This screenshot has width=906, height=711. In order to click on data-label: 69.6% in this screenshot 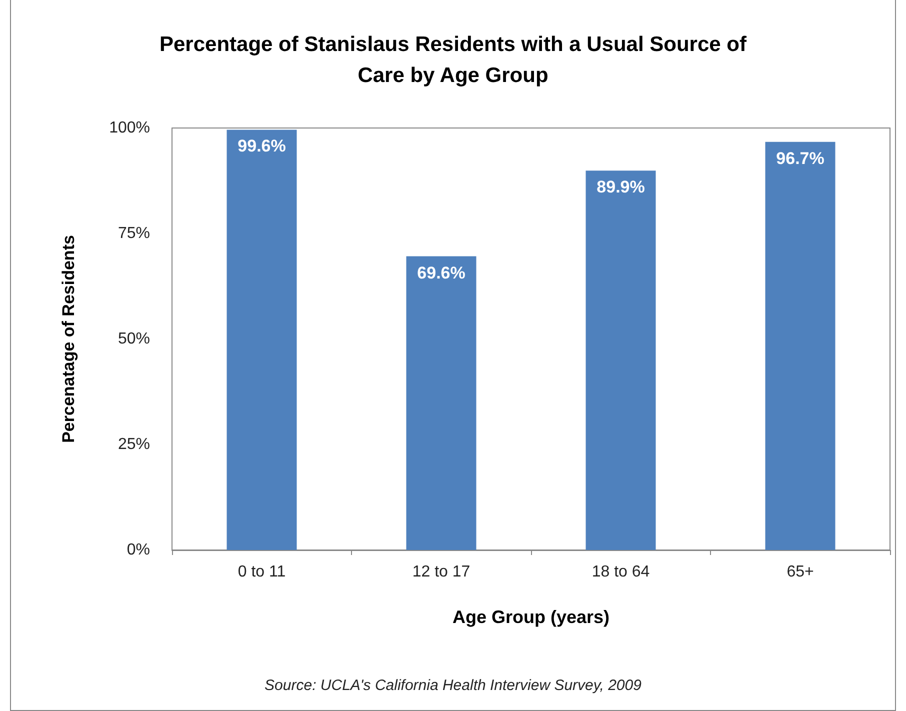, I will do `click(441, 272)`.